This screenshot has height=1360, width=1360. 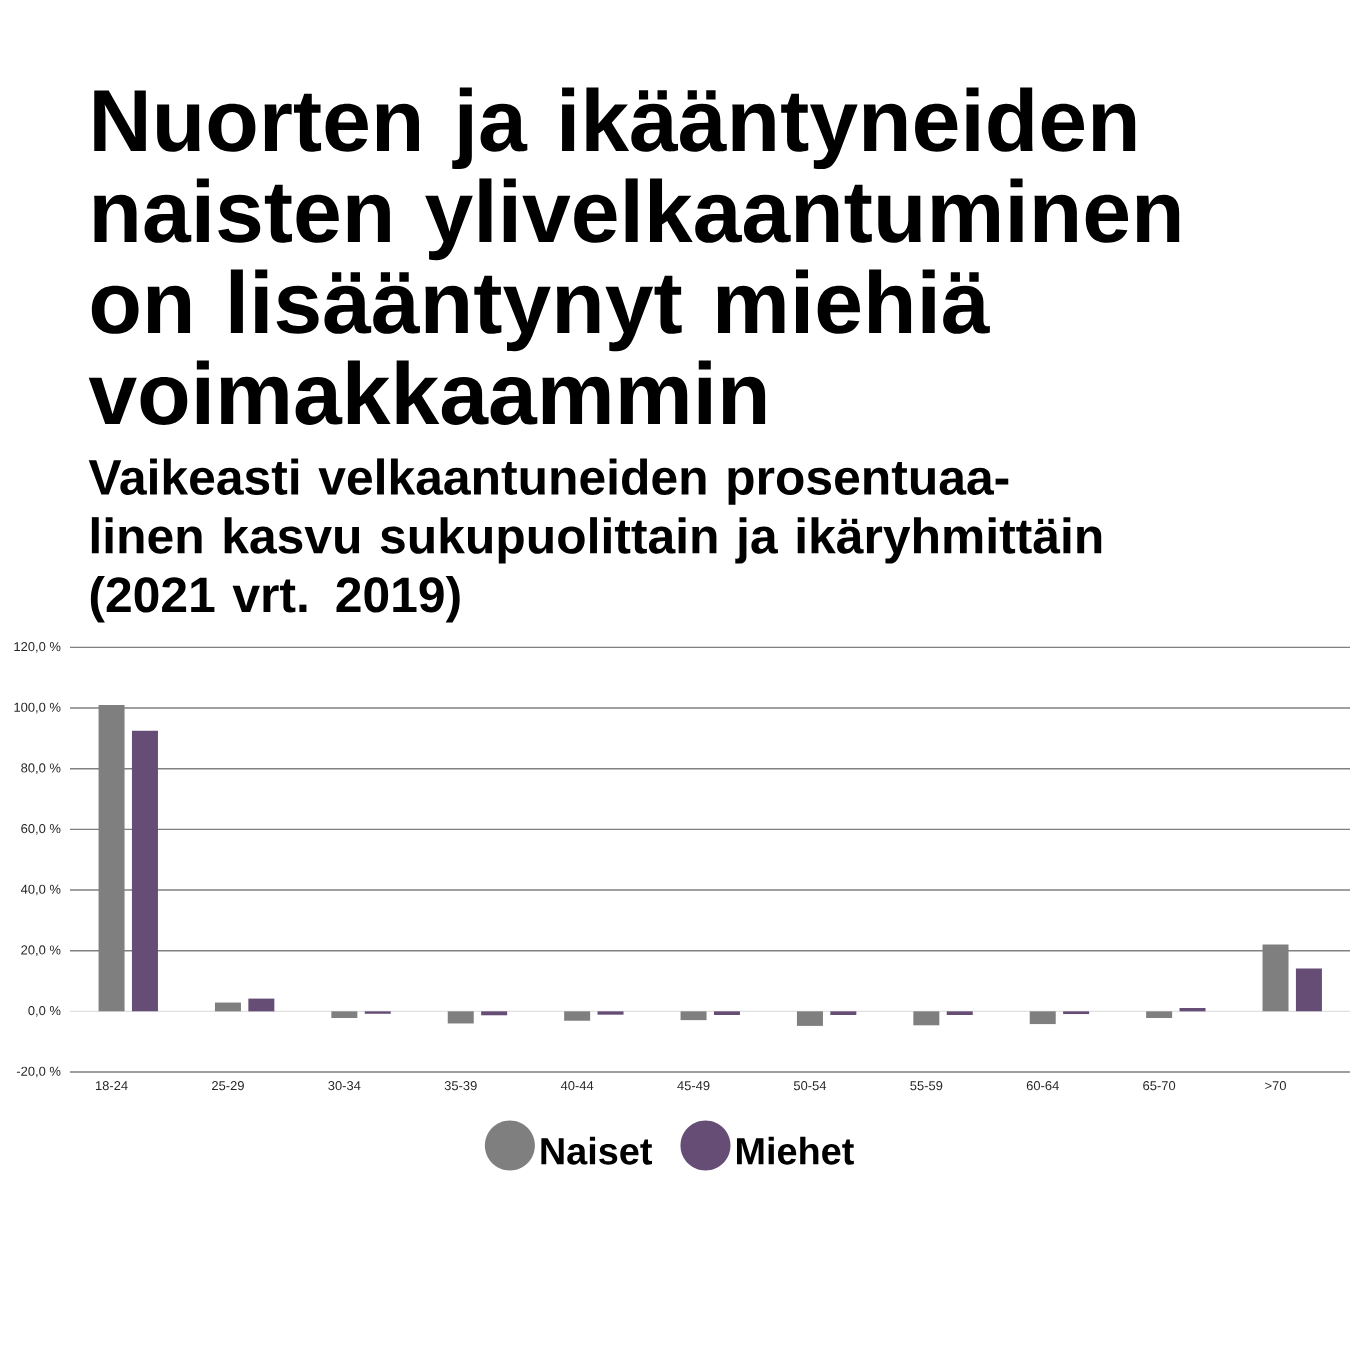 What do you see at coordinates (596, 1150) in the screenshot?
I see `legend-label: Naiset` at bounding box center [596, 1150].